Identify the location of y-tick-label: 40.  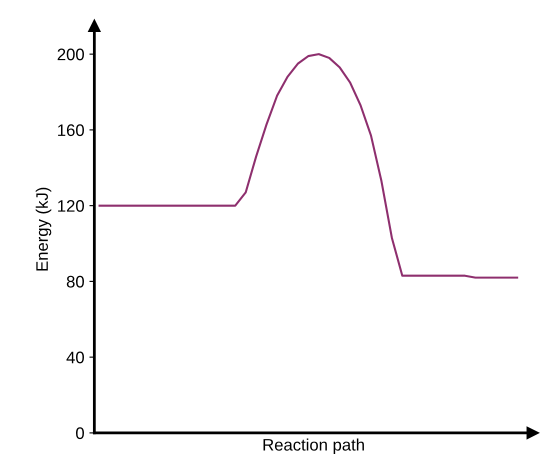
(75, 358).